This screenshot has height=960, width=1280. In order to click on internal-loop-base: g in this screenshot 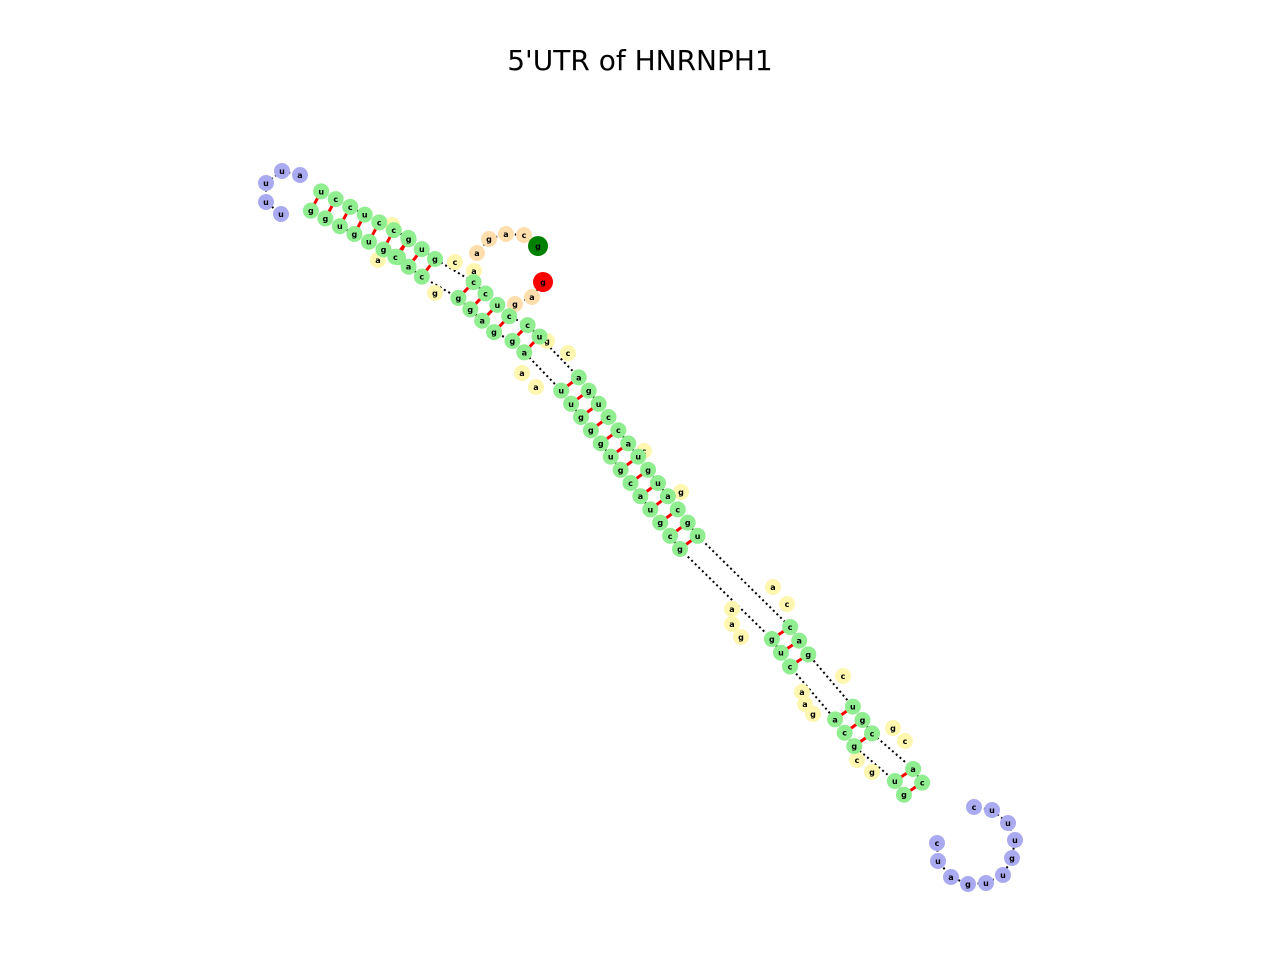, I will do `click(435, 293)`.